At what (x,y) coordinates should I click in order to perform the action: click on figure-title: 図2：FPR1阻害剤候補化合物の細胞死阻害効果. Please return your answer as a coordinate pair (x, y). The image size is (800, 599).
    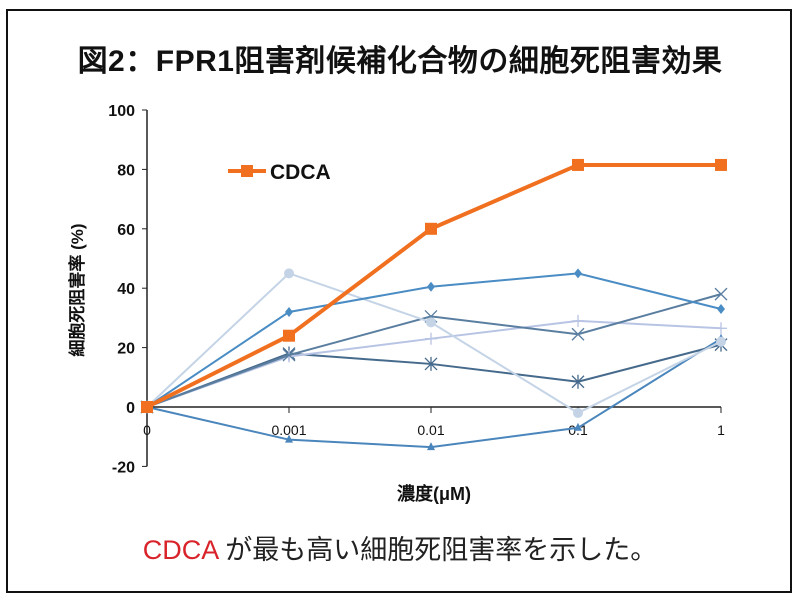
    Looking at the image, I should click on (400, 61).